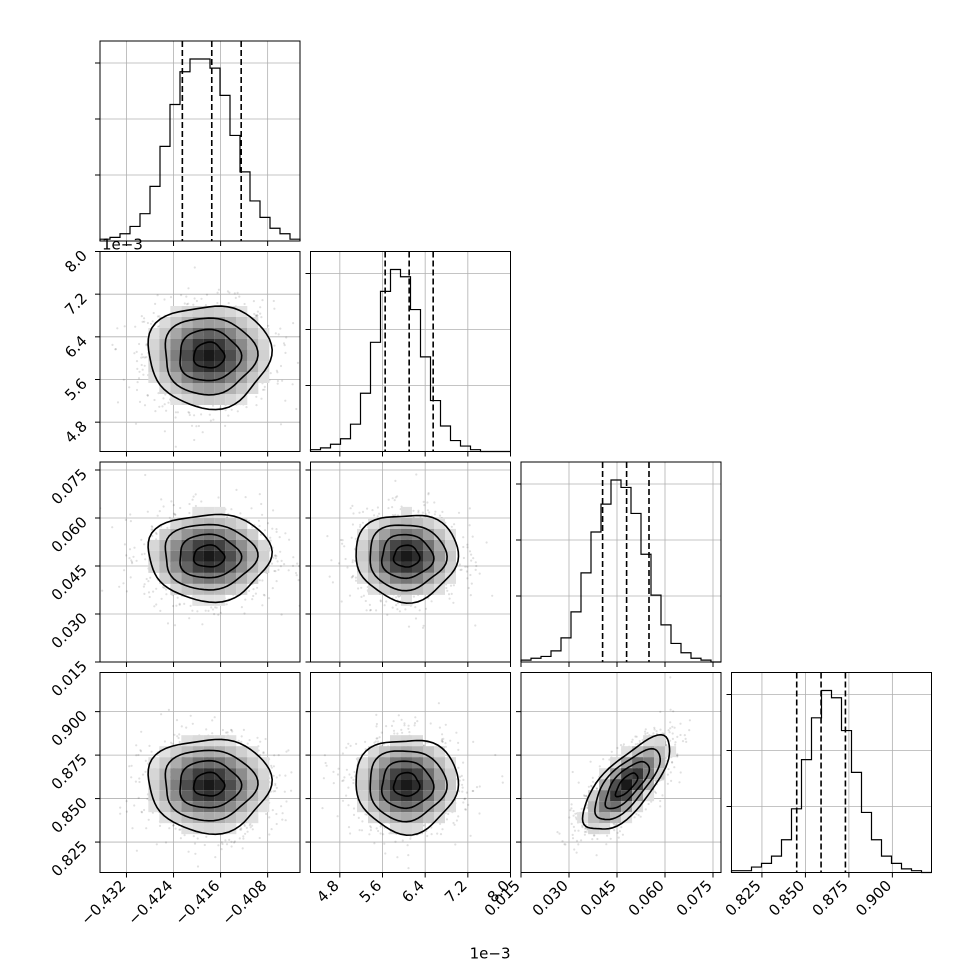 Image resolution: width=970 pixels, height=970 pixels. I want to click on y-tick-label: 6.4, so click(76, 347).